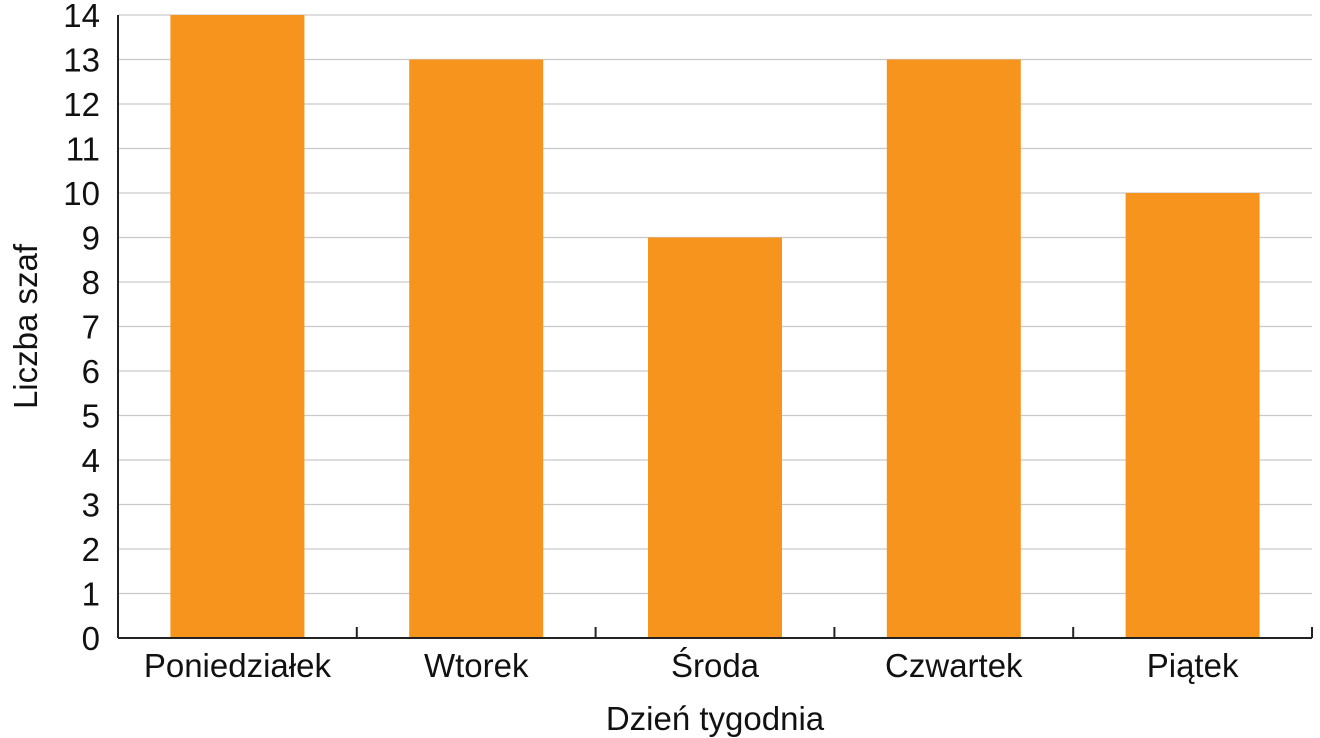 The height and width of the screenshot is (738, 1320). Describe the element at coordinates (91, 505) in the screenshot. I see `y-tick-label: 3` at that location.